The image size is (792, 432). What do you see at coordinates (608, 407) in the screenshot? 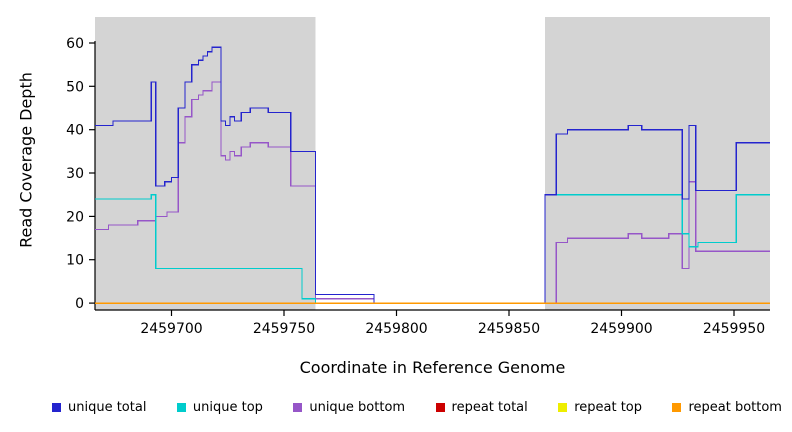
I see `legend-label: repeat top` at bounding box center [608, 407].